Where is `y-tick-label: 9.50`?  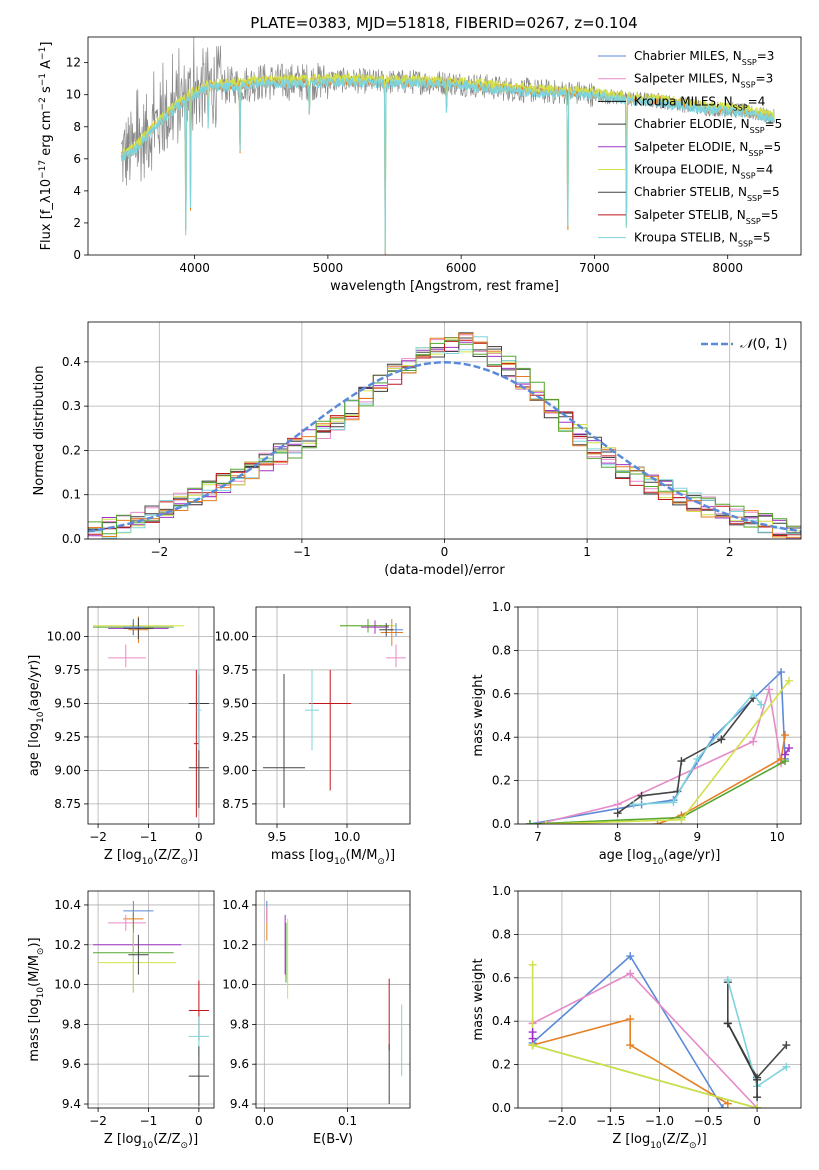 y-tick-label: 9.50 is located at coordinates (67, 703).